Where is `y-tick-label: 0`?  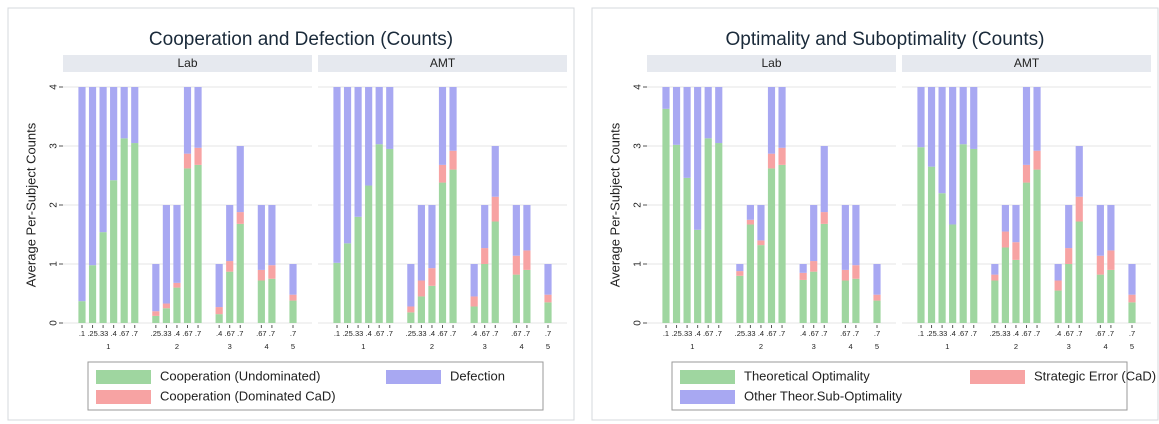
y-tick-label: 0 is located at coordinates (54, 323).